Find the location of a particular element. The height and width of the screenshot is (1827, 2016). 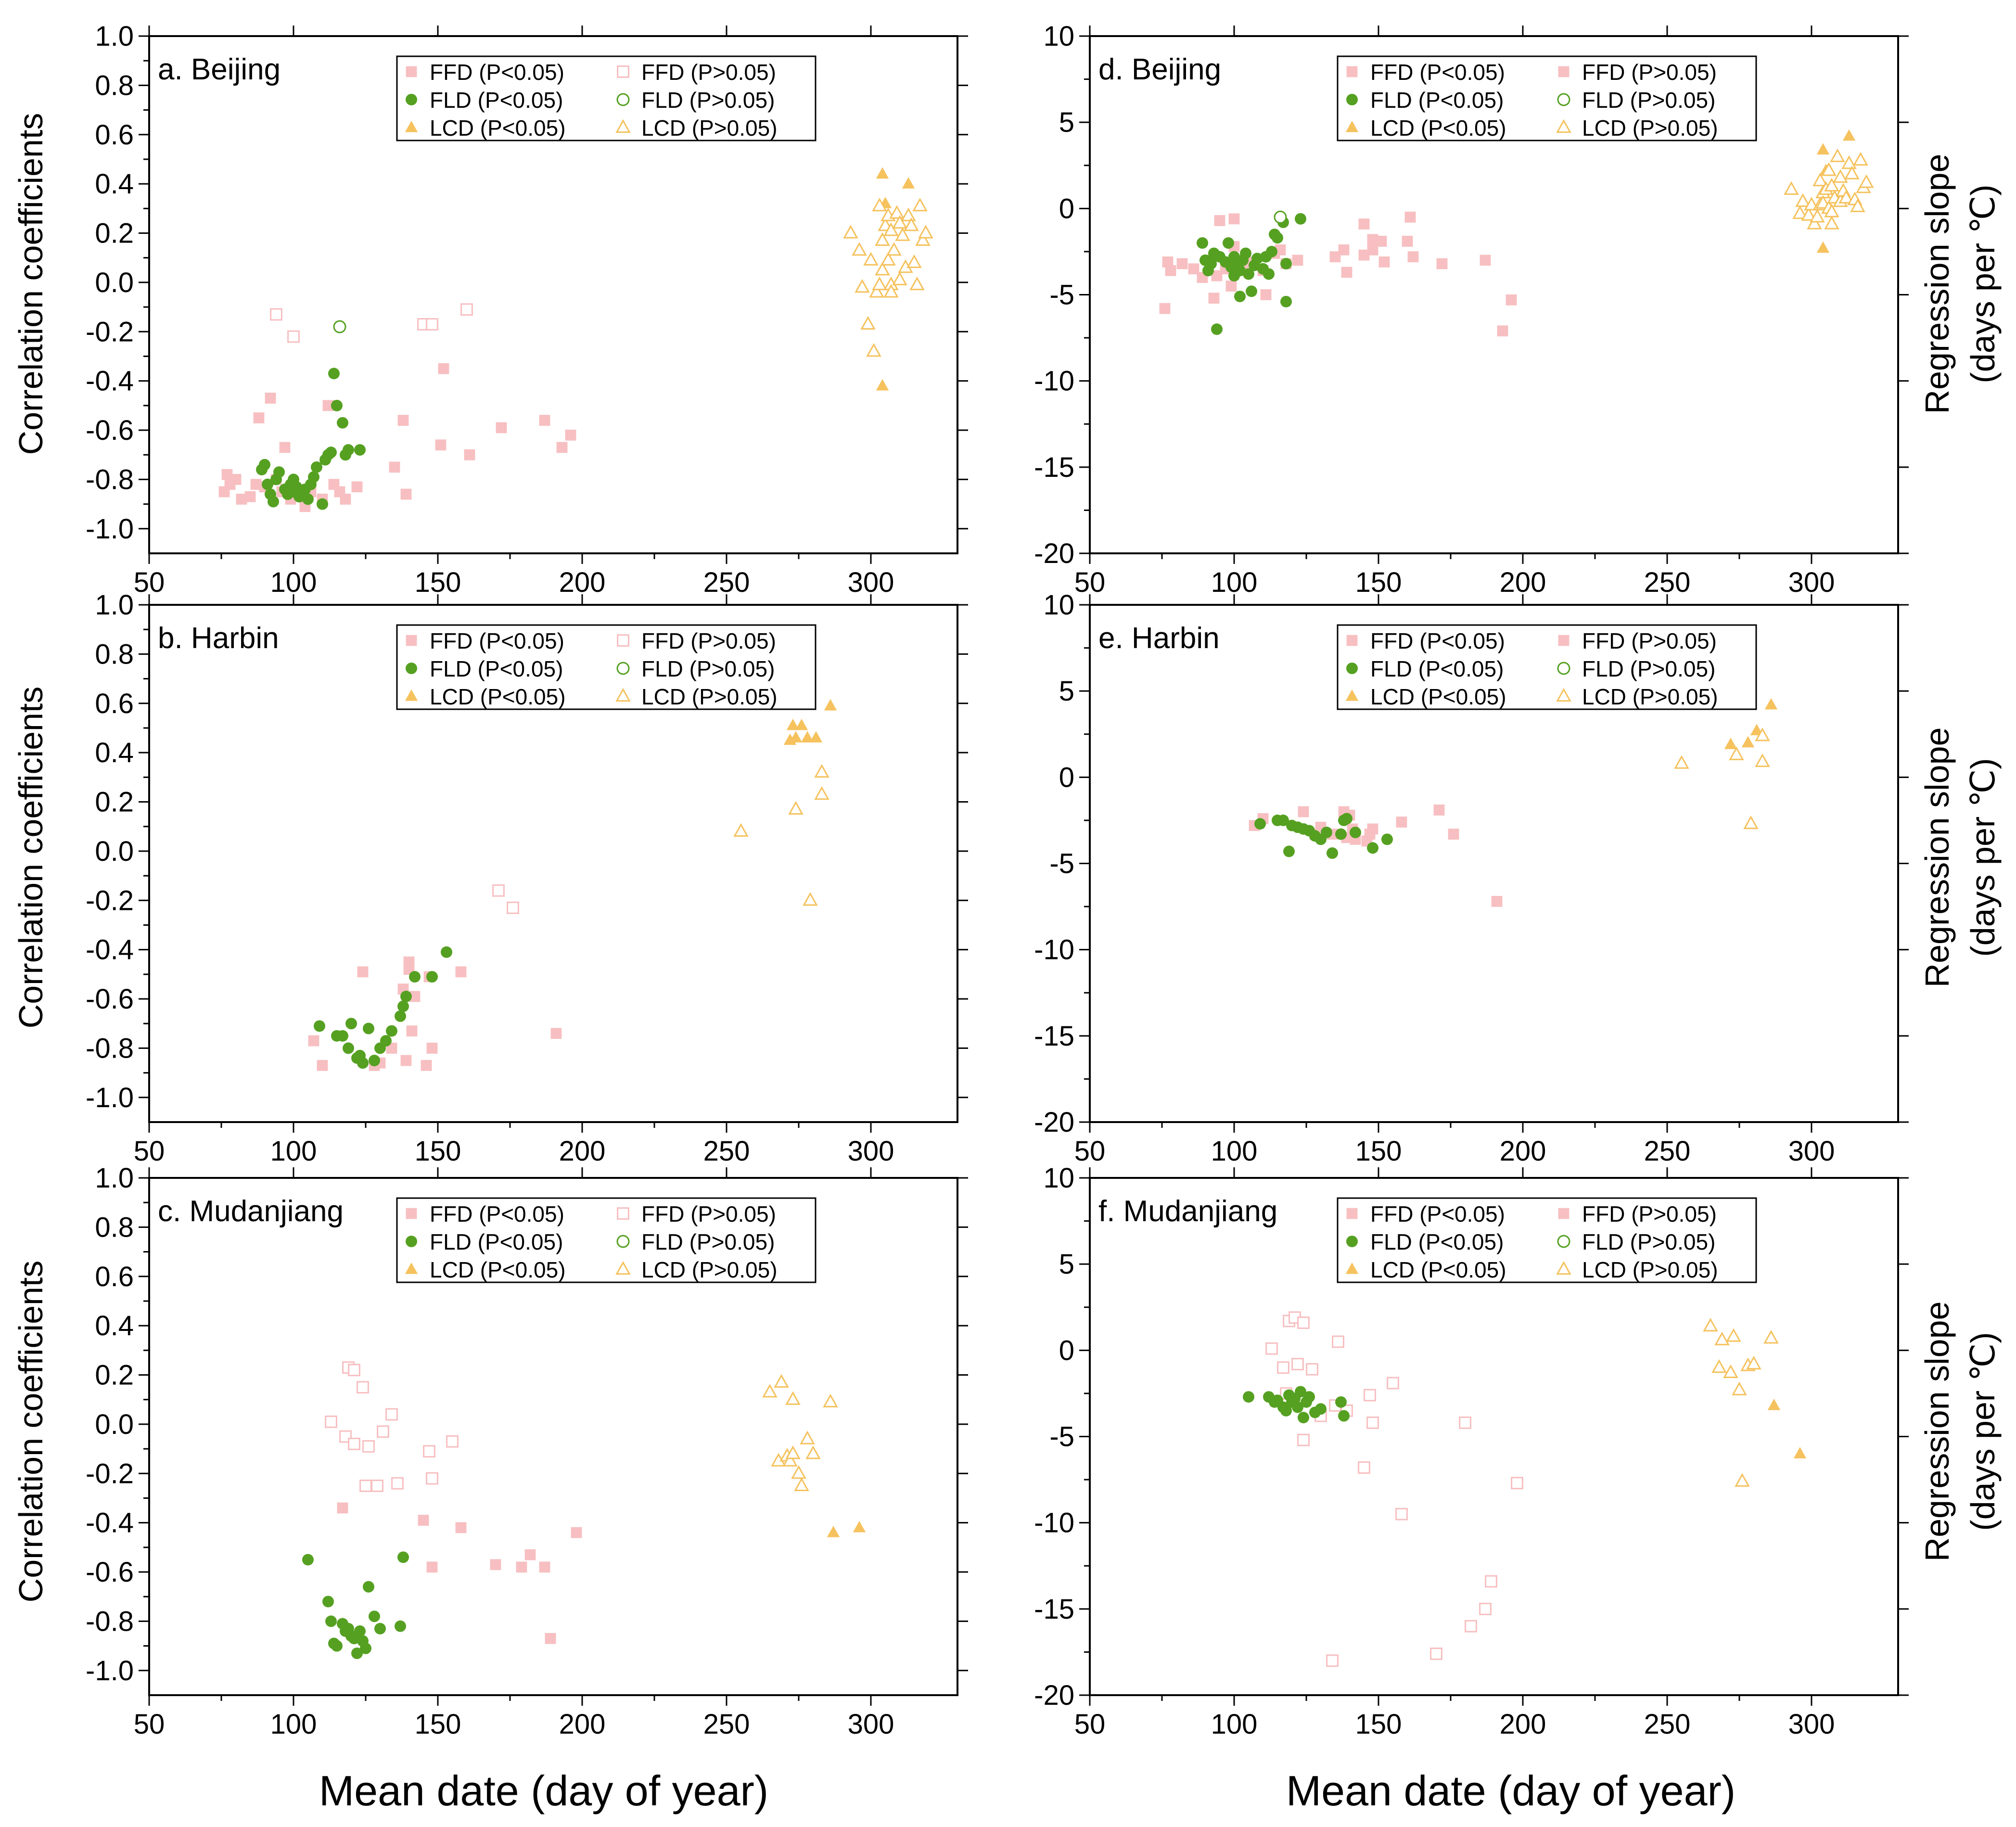

x-tick-label: 250 is located at coordinates (1667, 1151).